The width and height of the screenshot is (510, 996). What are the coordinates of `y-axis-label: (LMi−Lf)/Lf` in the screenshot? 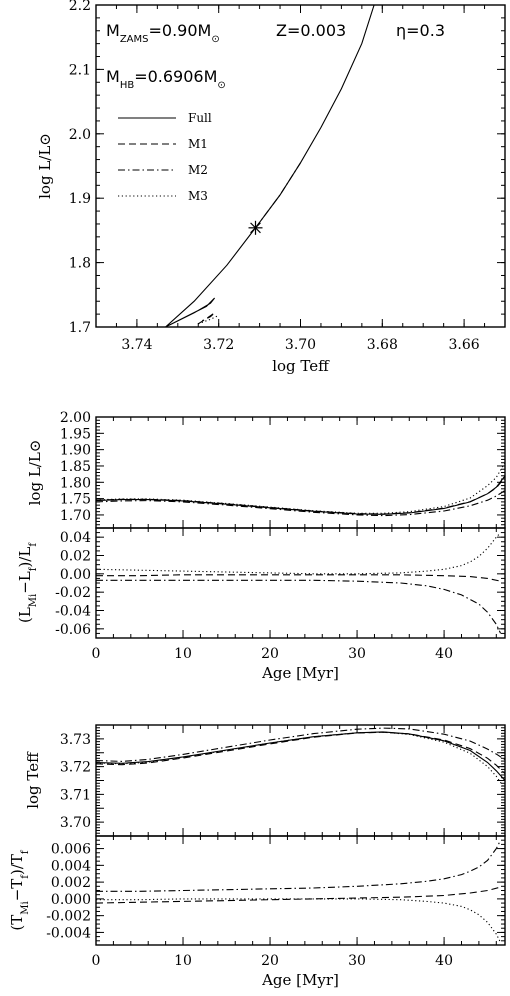 It's located at (27, 582).